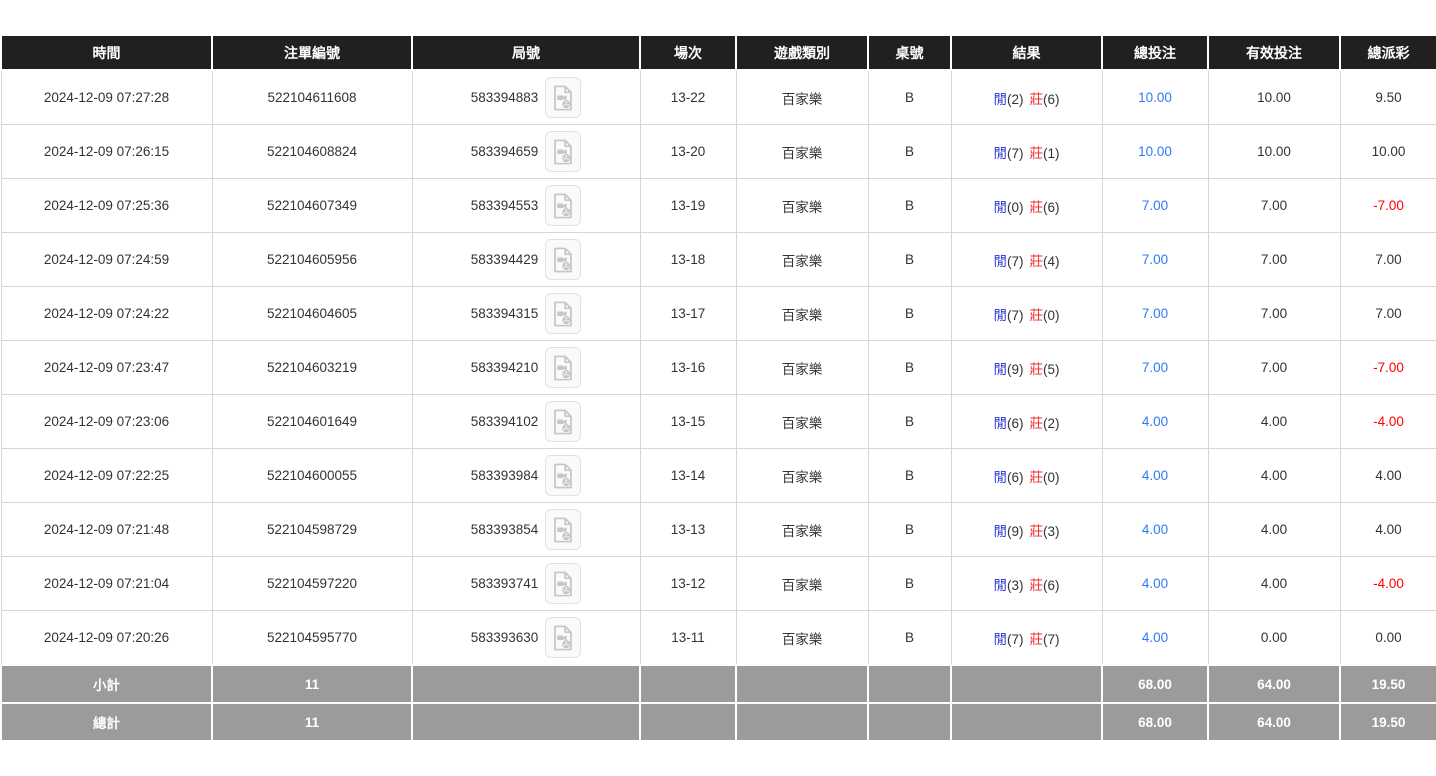 The image size is (1436, 776). What do you see at coordinates (312, 722) in the screenshot?
I see `grand-total-count: 11` at bounding box center [312, 722].